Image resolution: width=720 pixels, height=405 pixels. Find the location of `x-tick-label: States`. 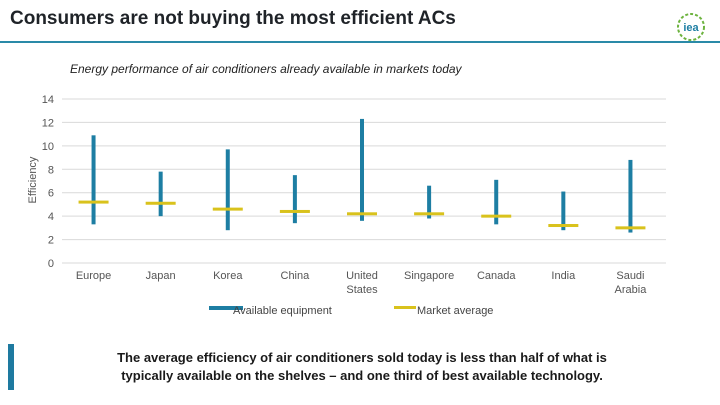

x-tick-label: States is located at coordinates (362, 290).